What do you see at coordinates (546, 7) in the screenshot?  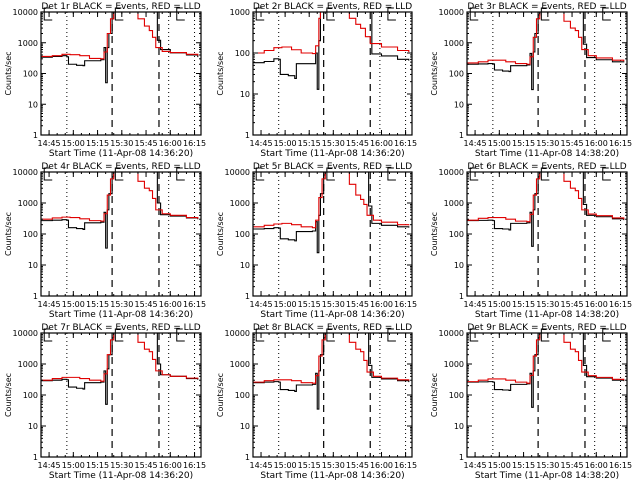 I see `panel-title: Det 3r BLACK = Events, RED = LLD` at bounding box center [546, 7].